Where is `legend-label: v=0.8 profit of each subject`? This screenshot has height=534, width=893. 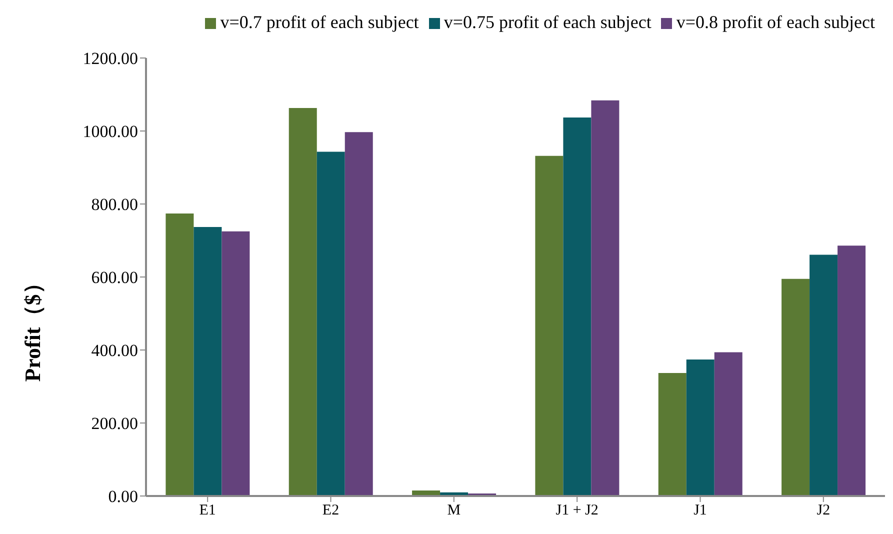 legend-label: v=0.8 profit of each subject is located at coordinates (775, 22).